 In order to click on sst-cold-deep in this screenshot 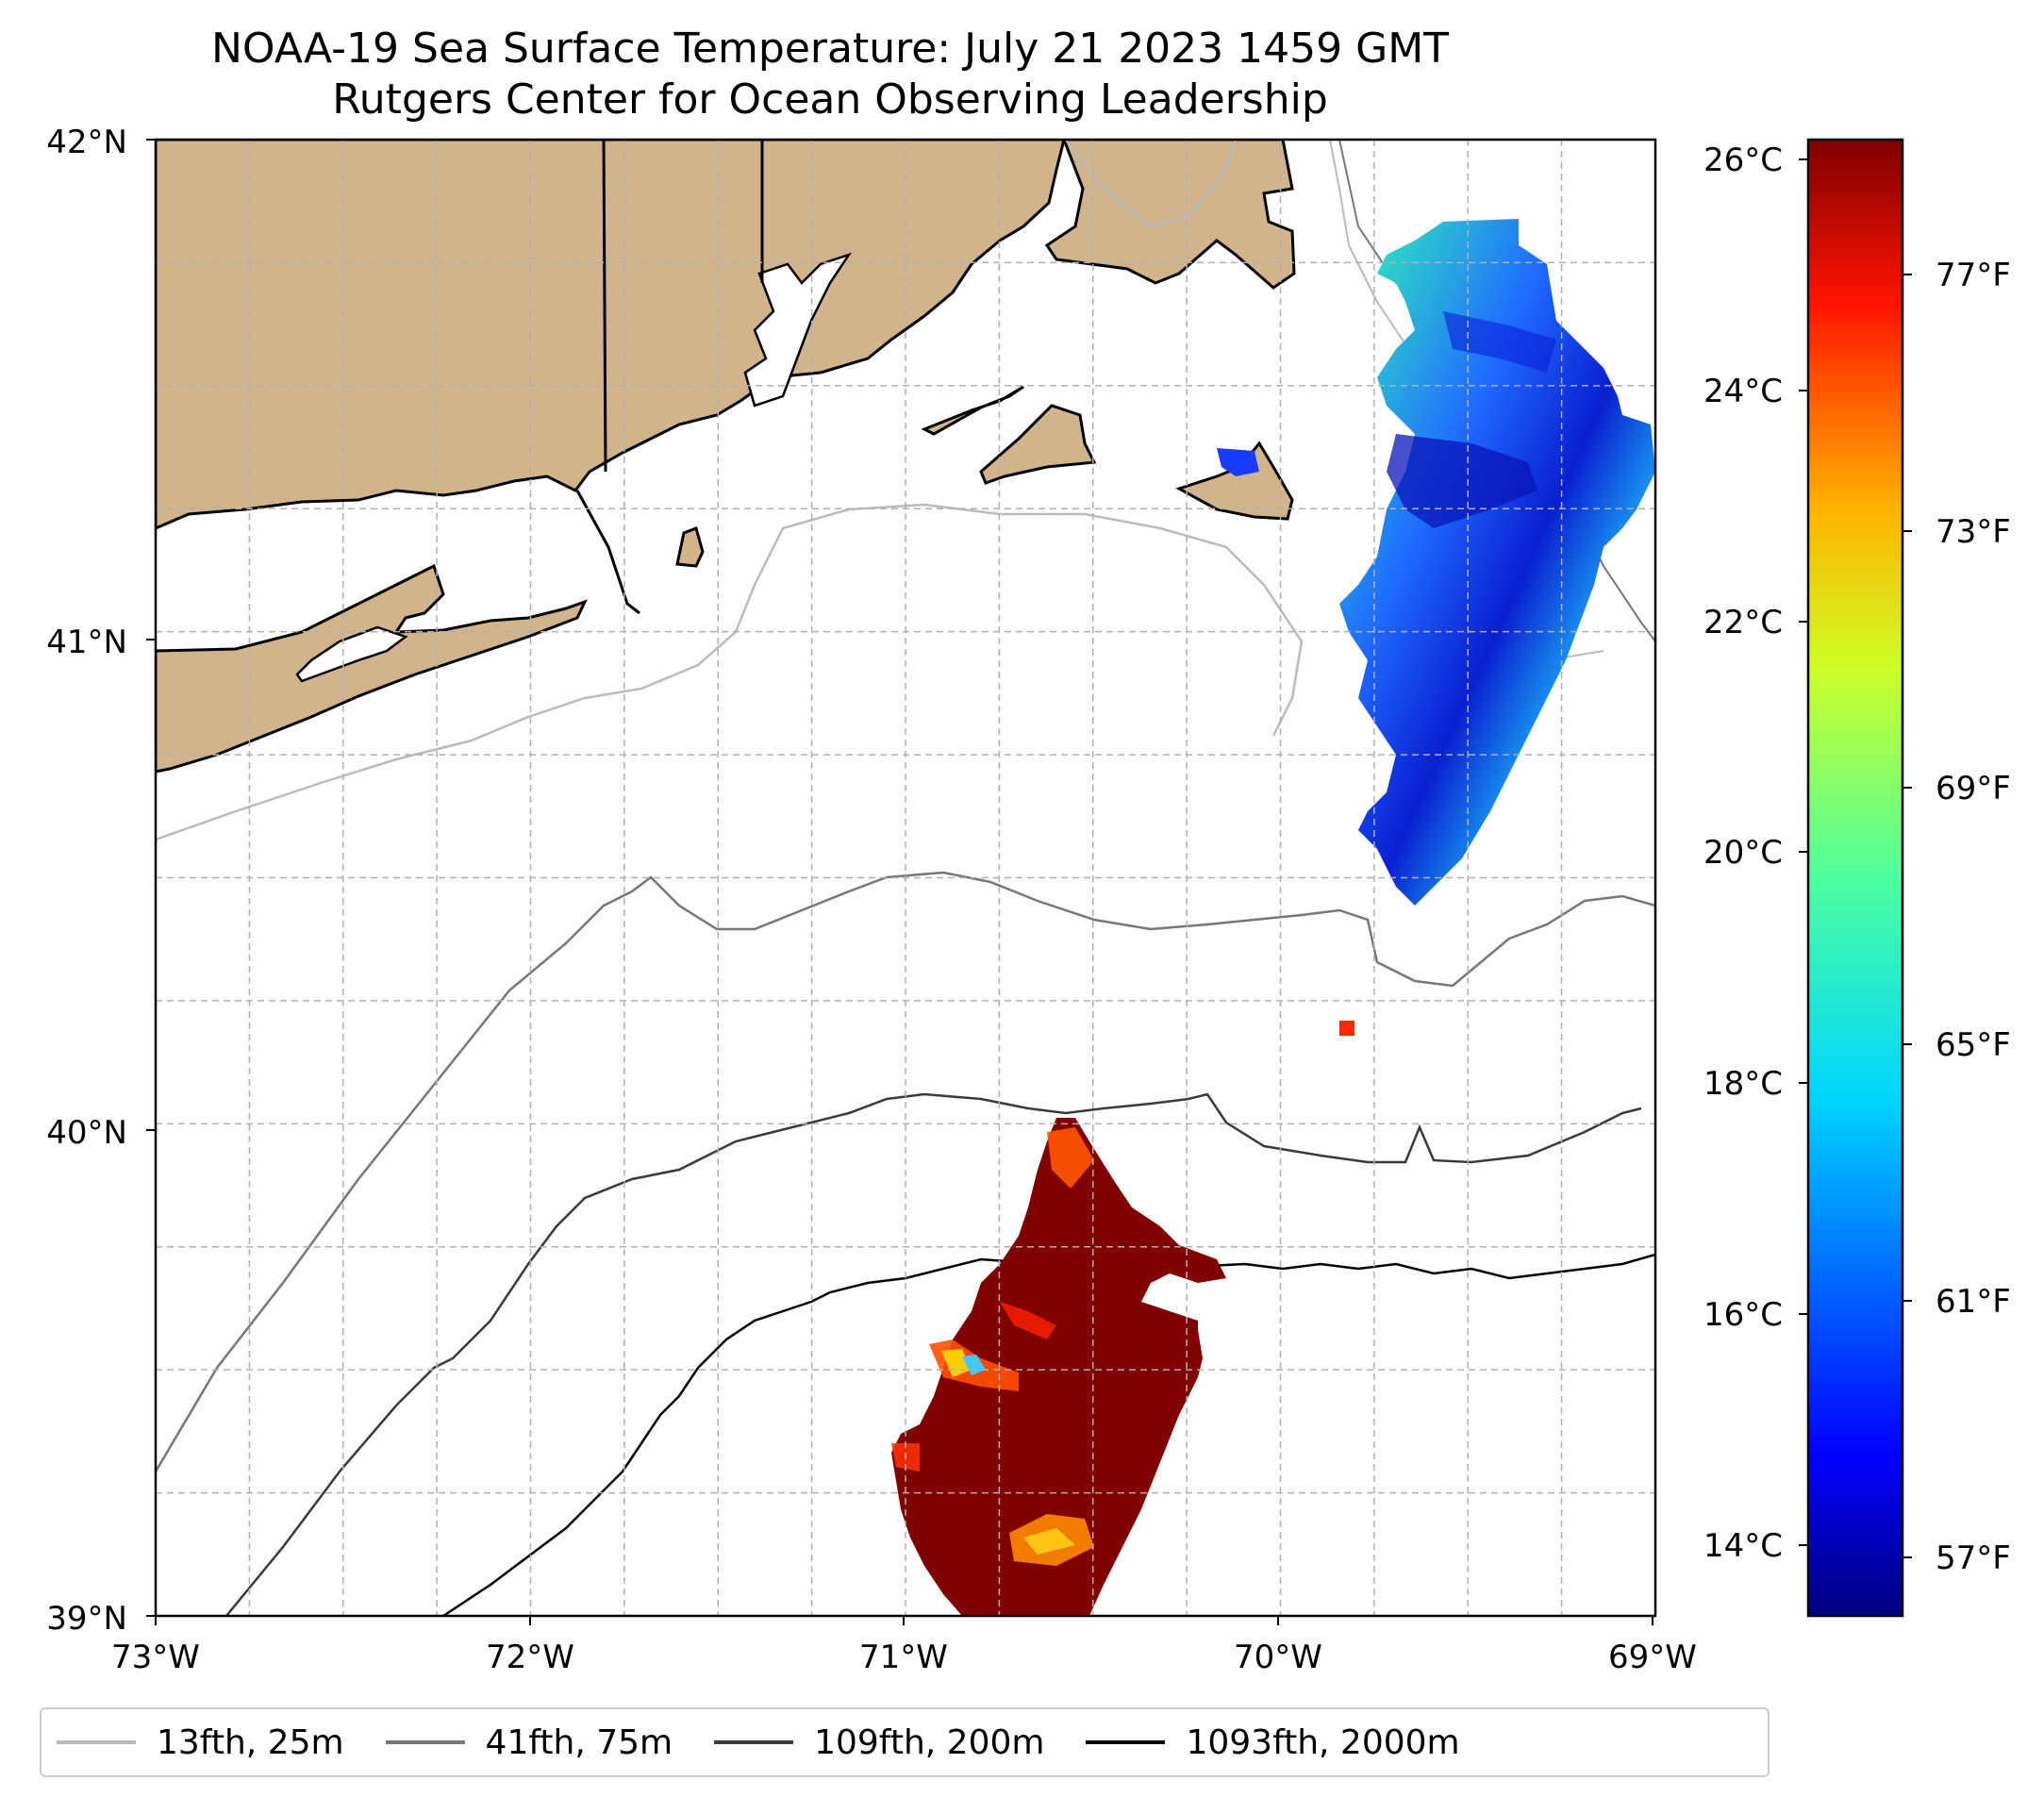, I will do `click(1462, 481)`.